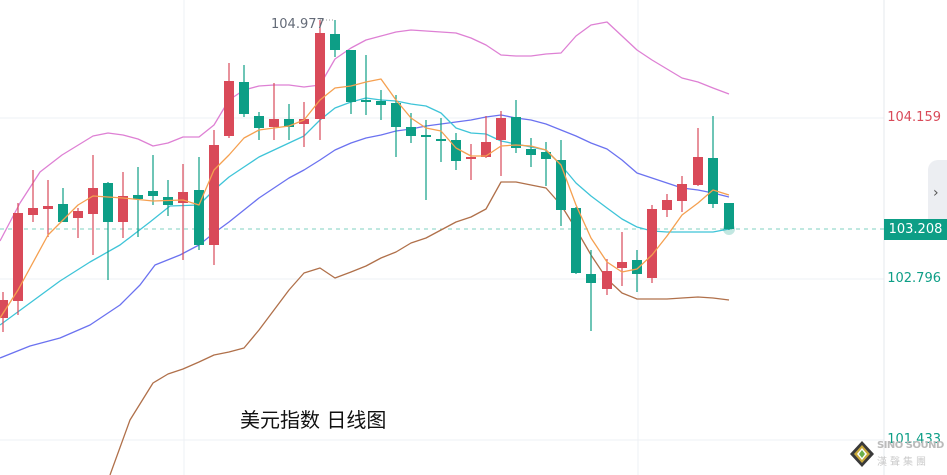 Image resolution: width=947 pixels, height=475 pixels. Describe the element at coordinates (313, 420) in the screenshot. I see `chart-title: 美元指数 日线图` at that location.